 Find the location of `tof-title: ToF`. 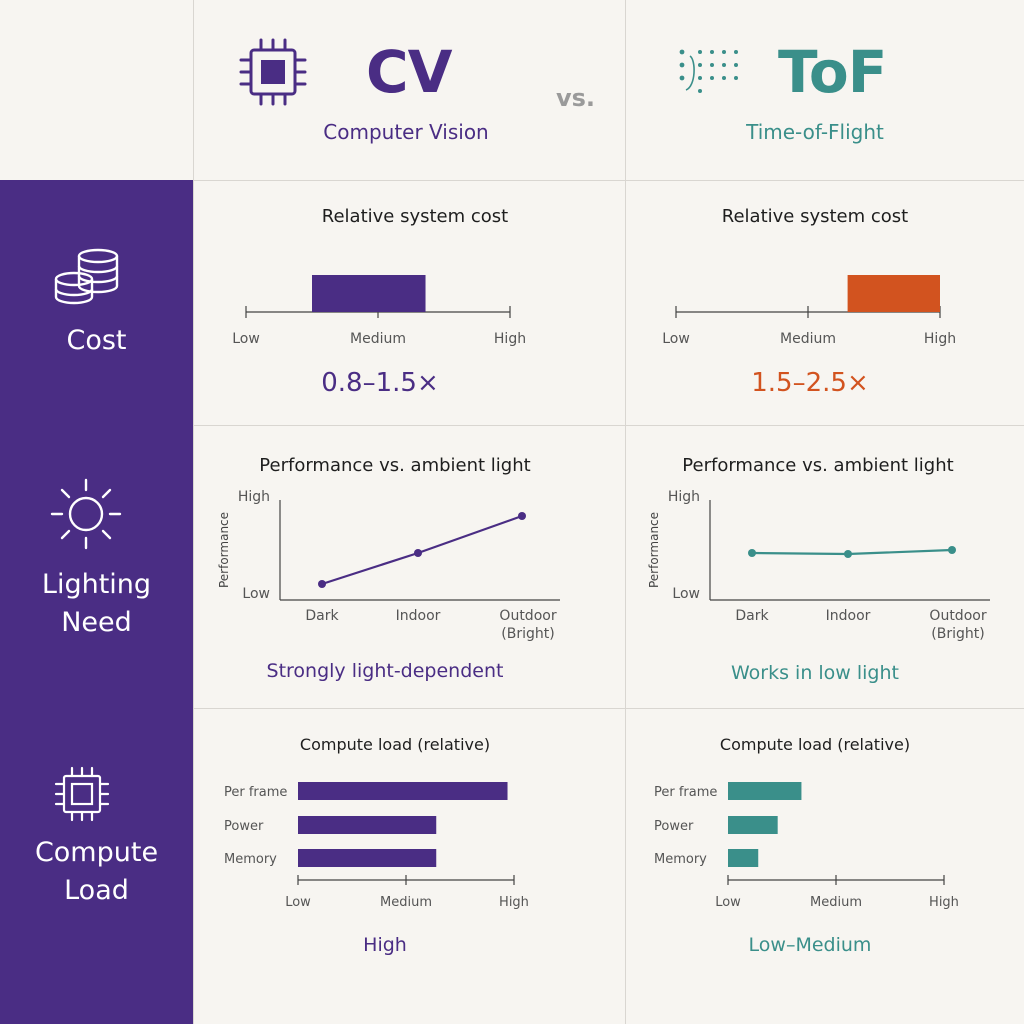

tof-title: ToF is located at coordinates (832, 72).